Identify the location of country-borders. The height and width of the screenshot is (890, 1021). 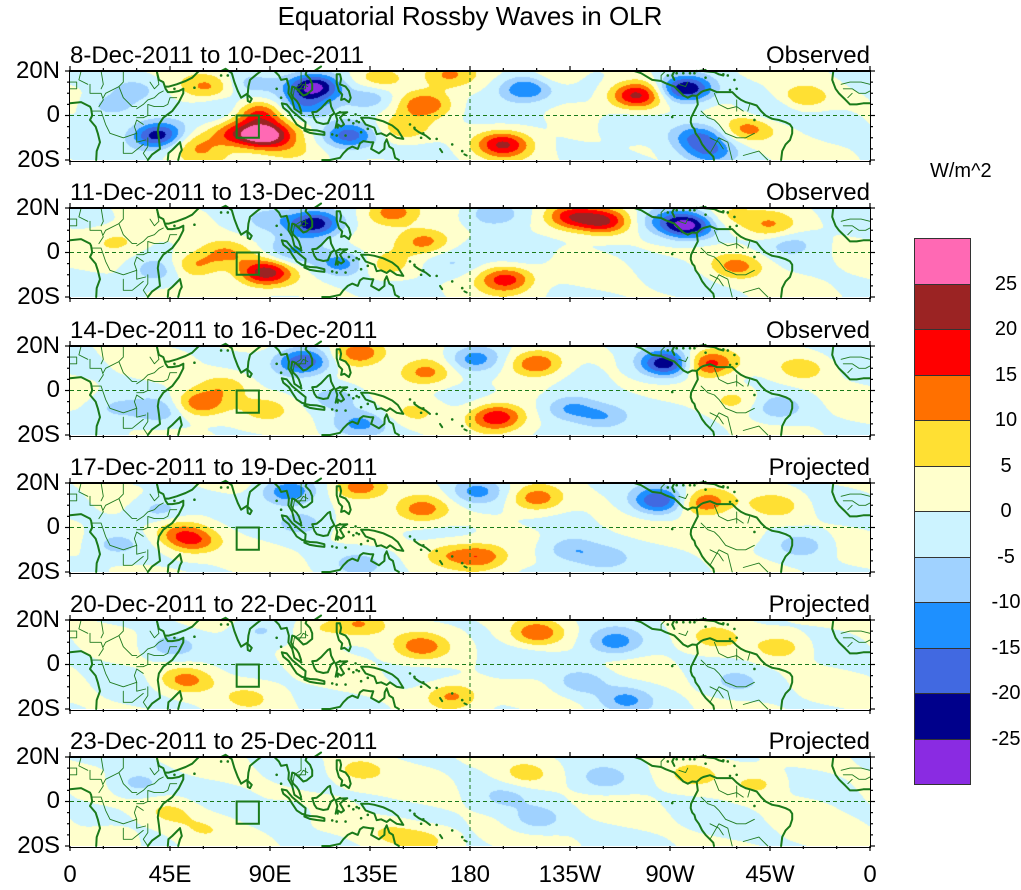
(470, 252).